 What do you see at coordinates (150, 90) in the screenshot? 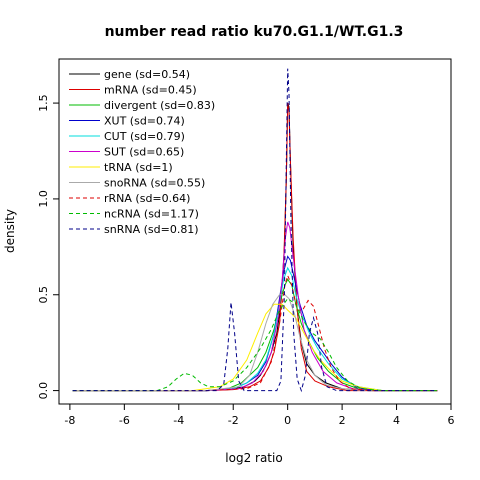
I see `legend-label-1: mRNA (sd=0.45)` at bounding box center [150, 90].